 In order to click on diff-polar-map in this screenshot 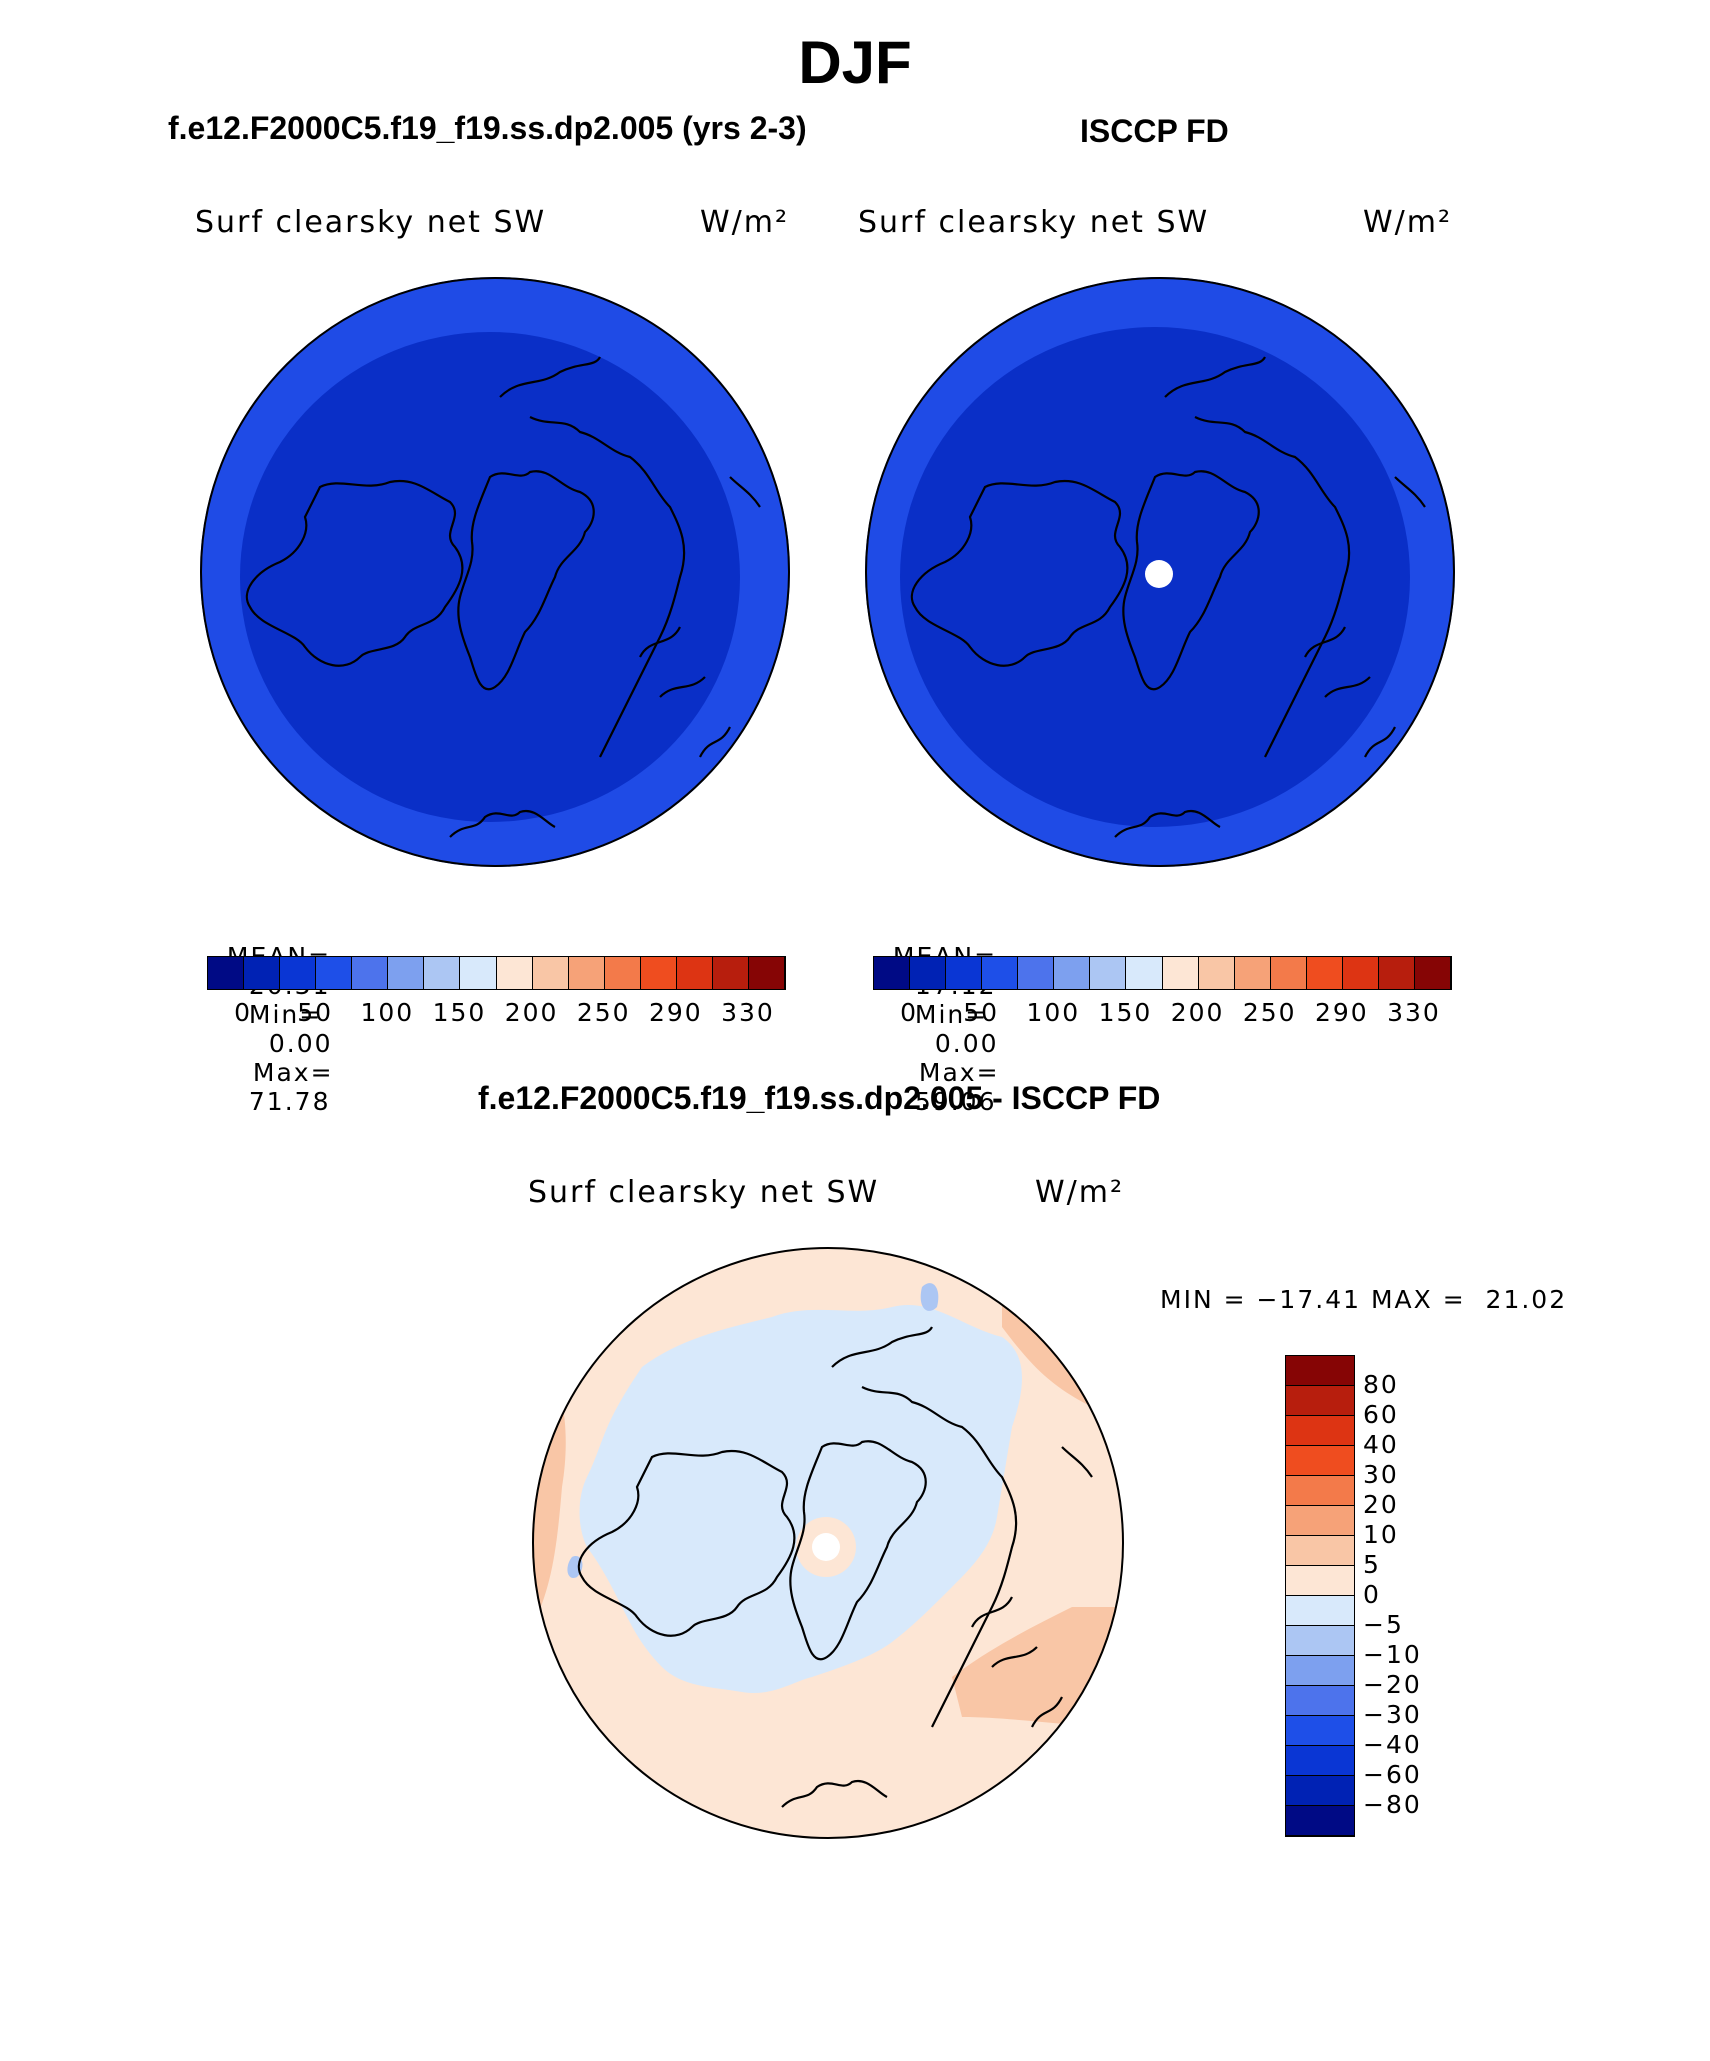, I will do `click(828, 1543)`.